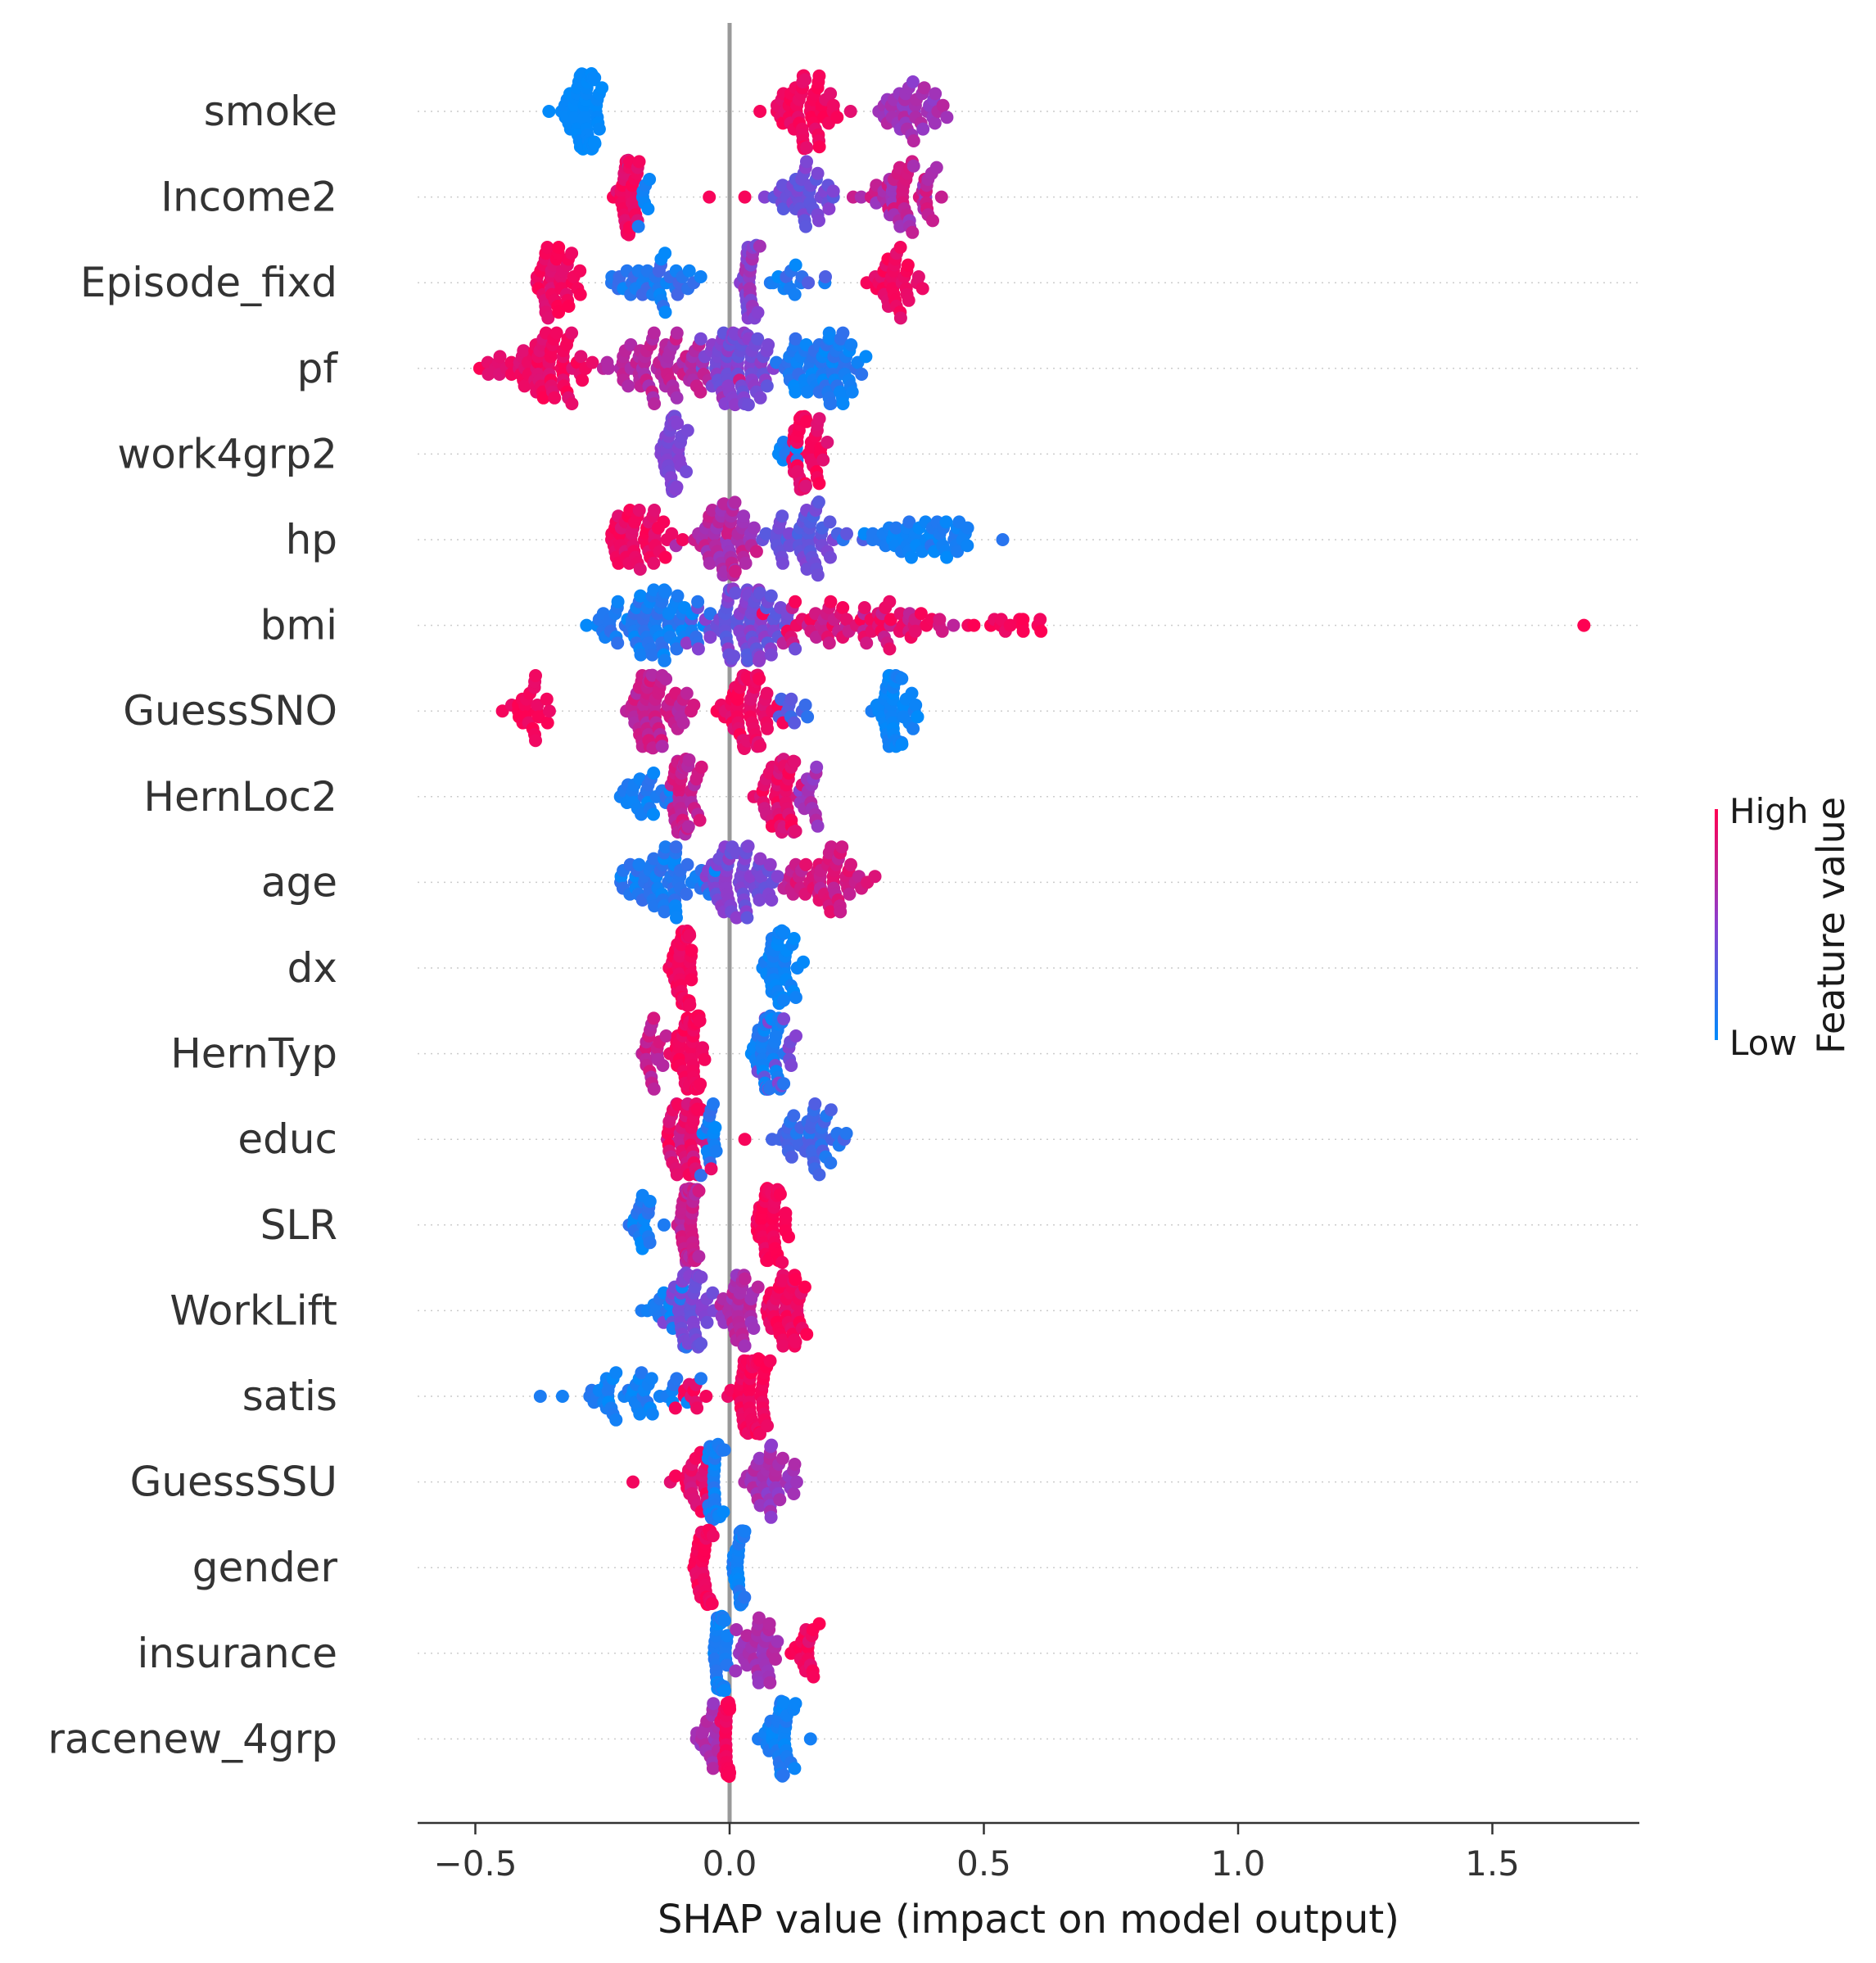 The image size is (1876, 1963). What do you see at coordinates (311, 540) in the screenshot?
I see `feature-label-hp: hp` at bounding box center [311, 540].